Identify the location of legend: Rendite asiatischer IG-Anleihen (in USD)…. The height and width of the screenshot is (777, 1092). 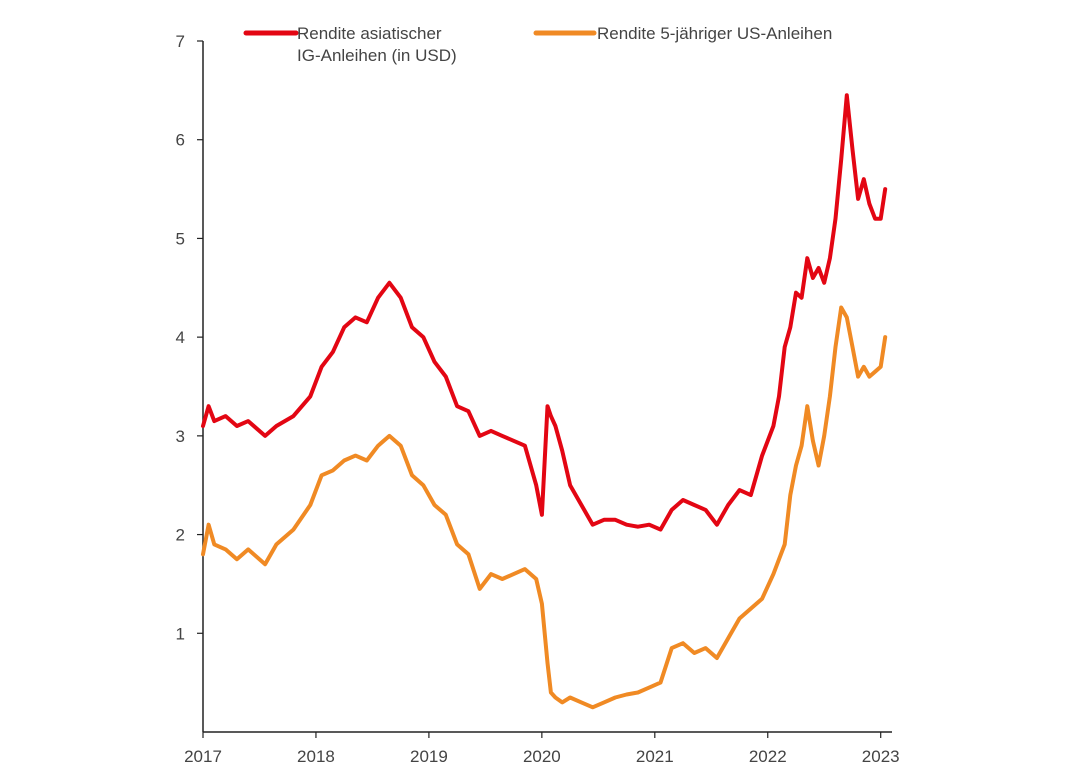
(537, 44).